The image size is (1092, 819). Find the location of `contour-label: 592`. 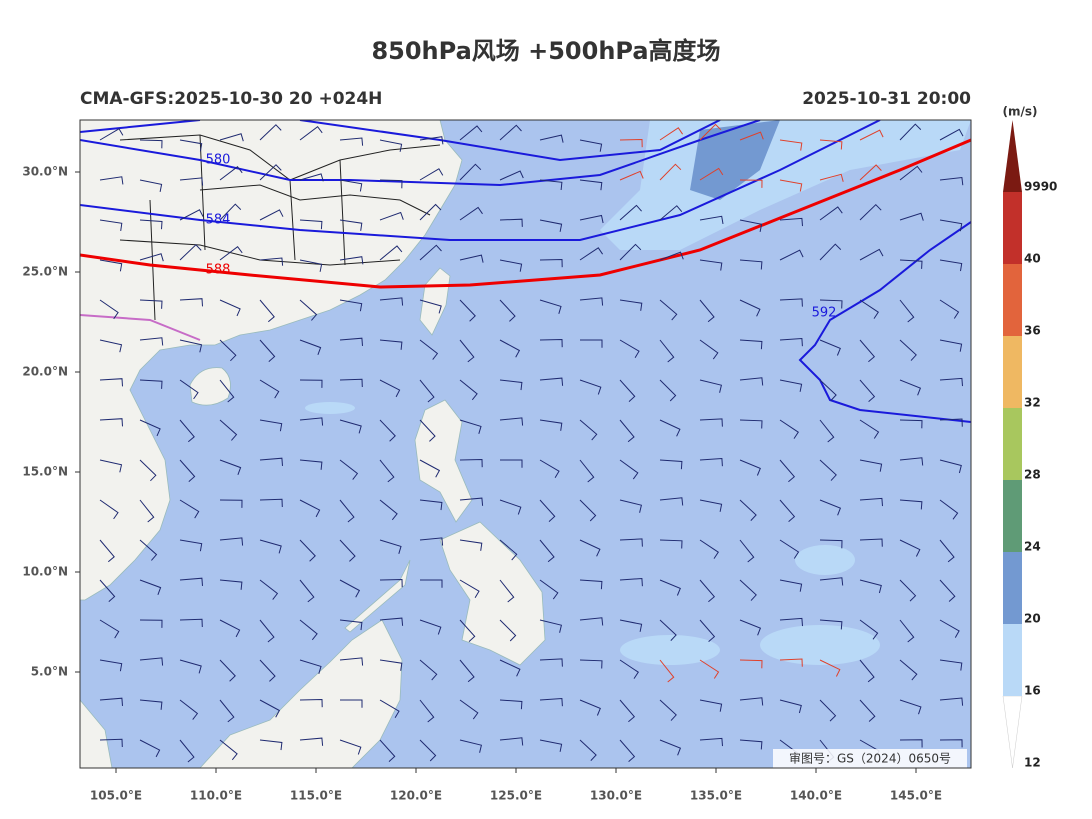

contour-label: 592 is located at coordinates (824, 313).